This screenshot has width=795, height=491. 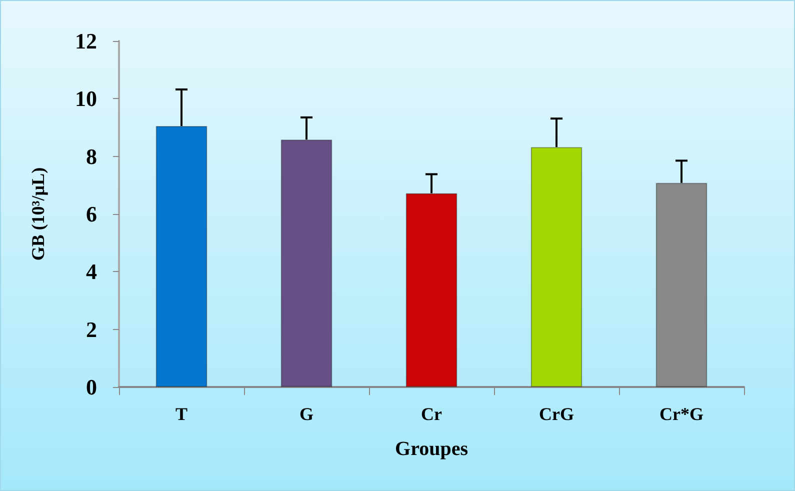 What do you see at coordinates (91, 329) in the screenshot?
I see `y-tick-label: 2` at bounding box center [91, 329].